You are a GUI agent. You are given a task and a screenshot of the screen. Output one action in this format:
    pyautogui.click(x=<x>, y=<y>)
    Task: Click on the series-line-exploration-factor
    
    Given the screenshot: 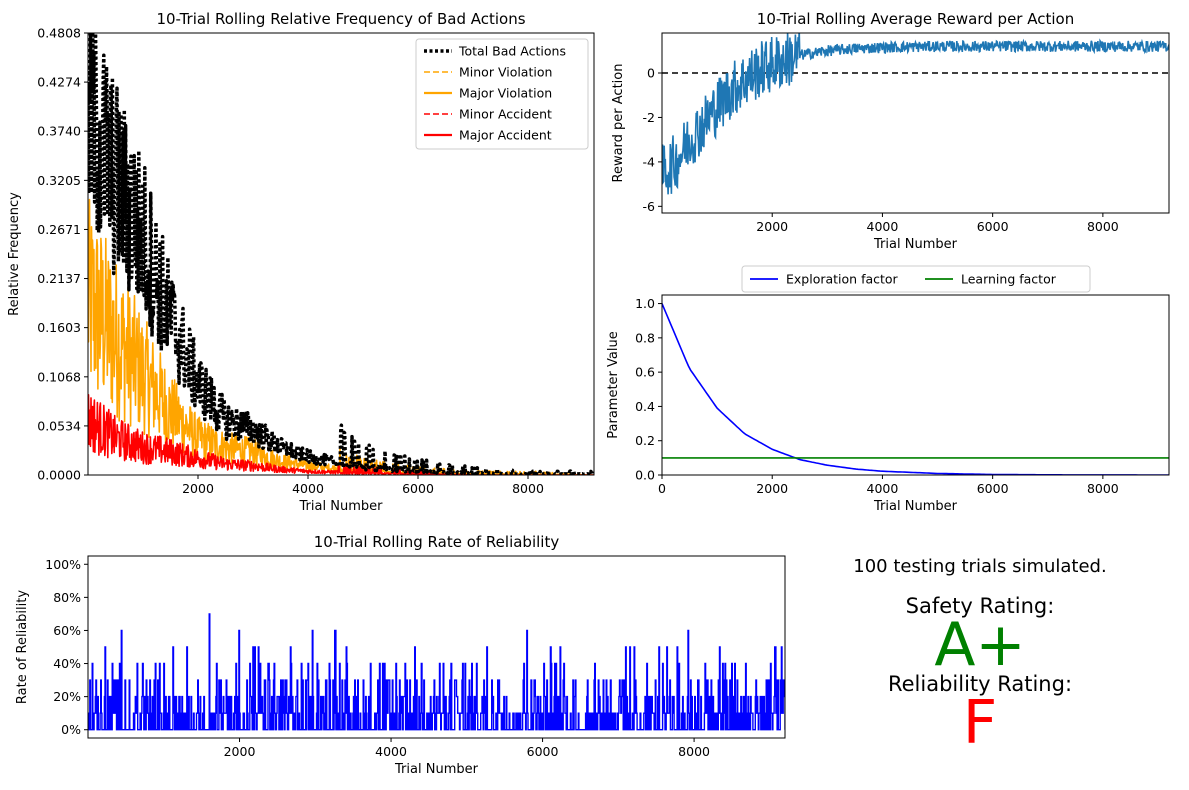 What is the action you would take?
    pyautogui.click(x=915, y=389)
    